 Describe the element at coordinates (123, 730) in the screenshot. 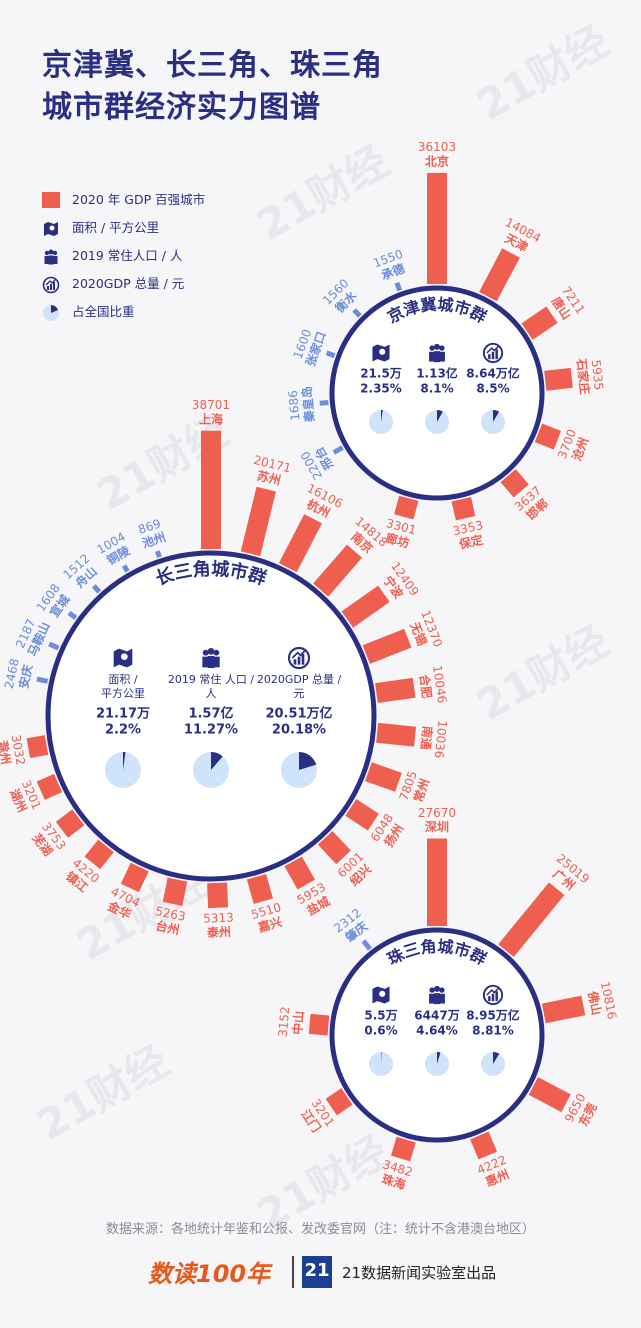

I see `stat-share: 2.2%` at that location.